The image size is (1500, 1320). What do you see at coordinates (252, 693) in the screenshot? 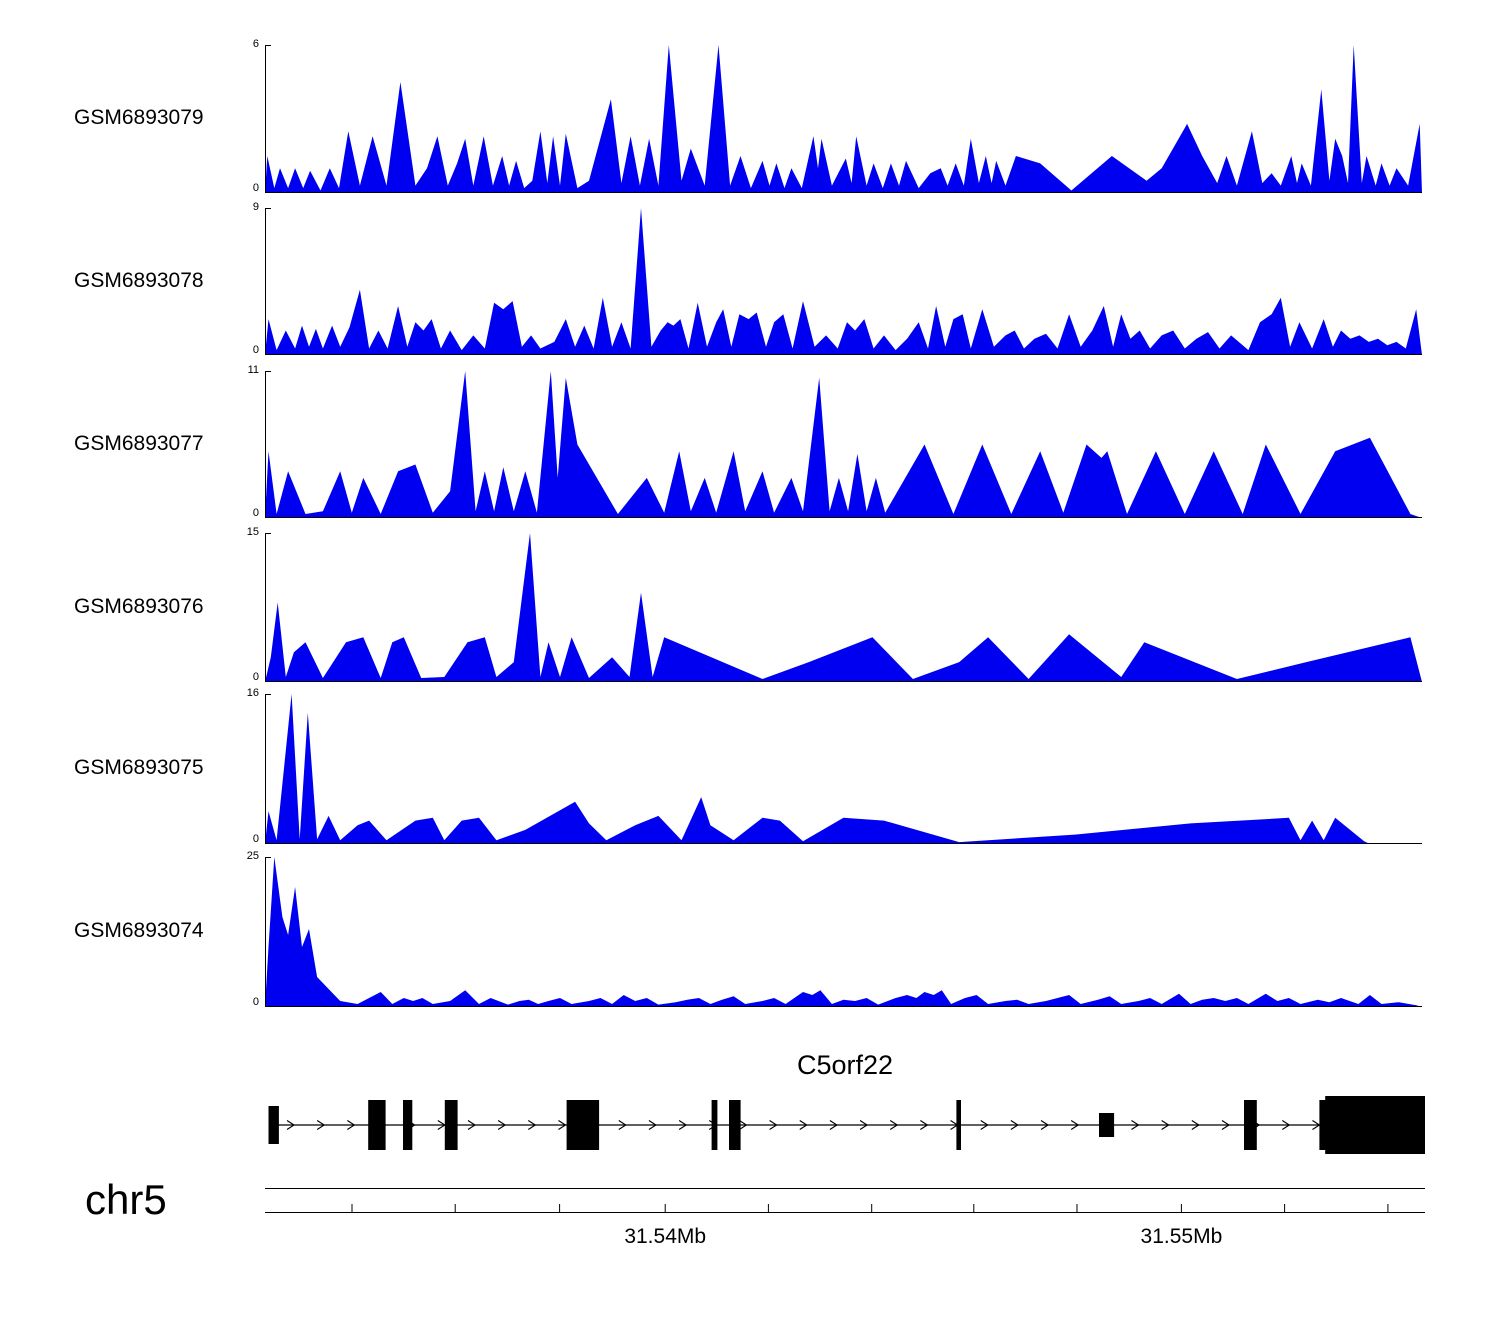
I see `yaxis-max-label: 16` at bounding box center [252, 693].